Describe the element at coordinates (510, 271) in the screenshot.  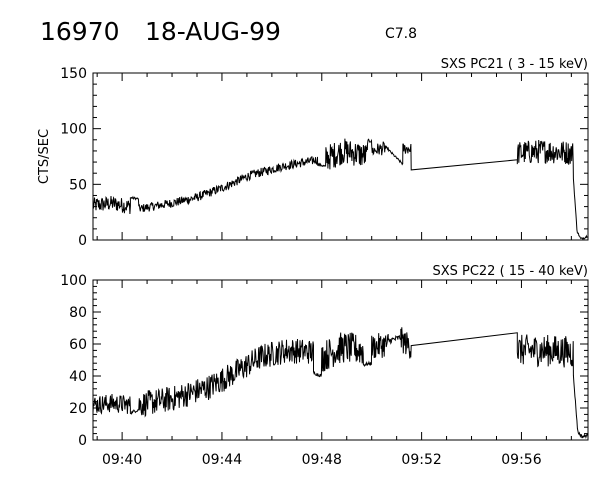
I see `panel-title: SXS PC22 ( 15 - 40 keV)` at that location.